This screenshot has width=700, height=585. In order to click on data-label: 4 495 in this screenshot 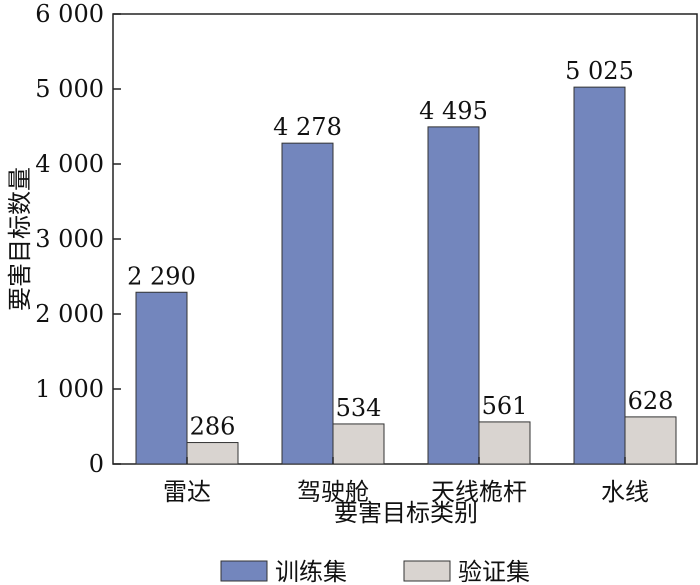, I will do `click(453, 111)`.